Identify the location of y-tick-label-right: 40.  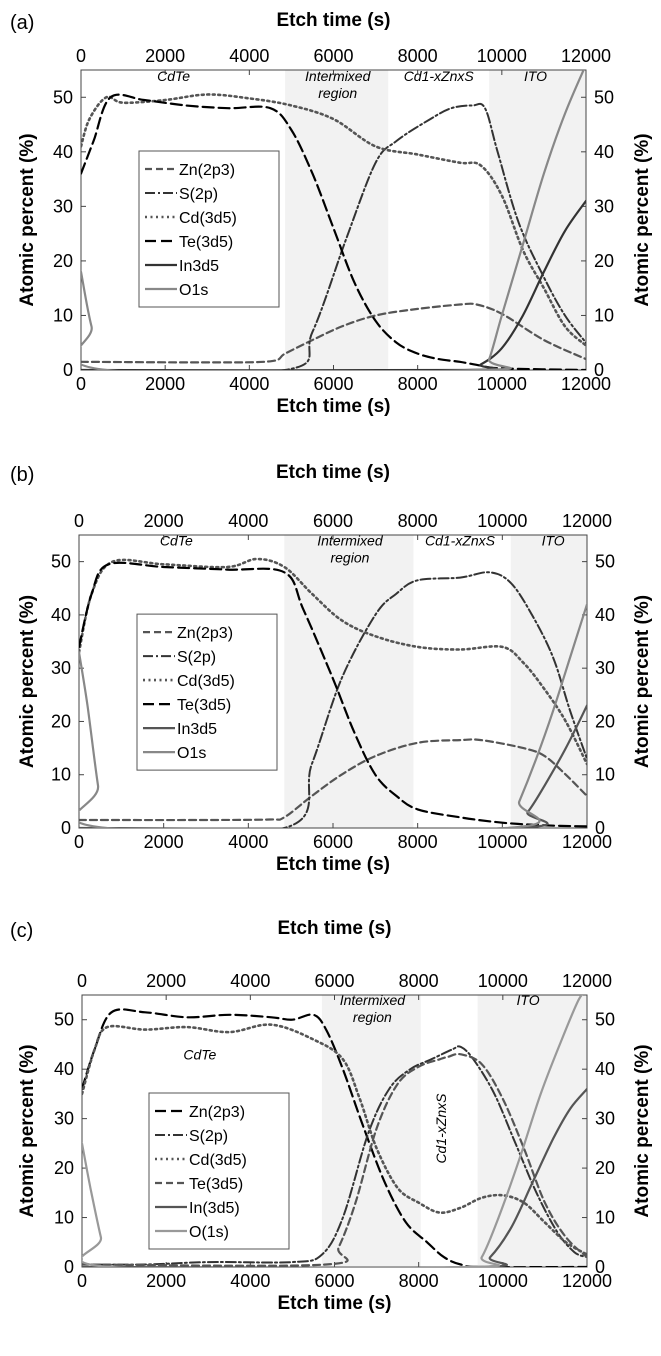
(605, 615).